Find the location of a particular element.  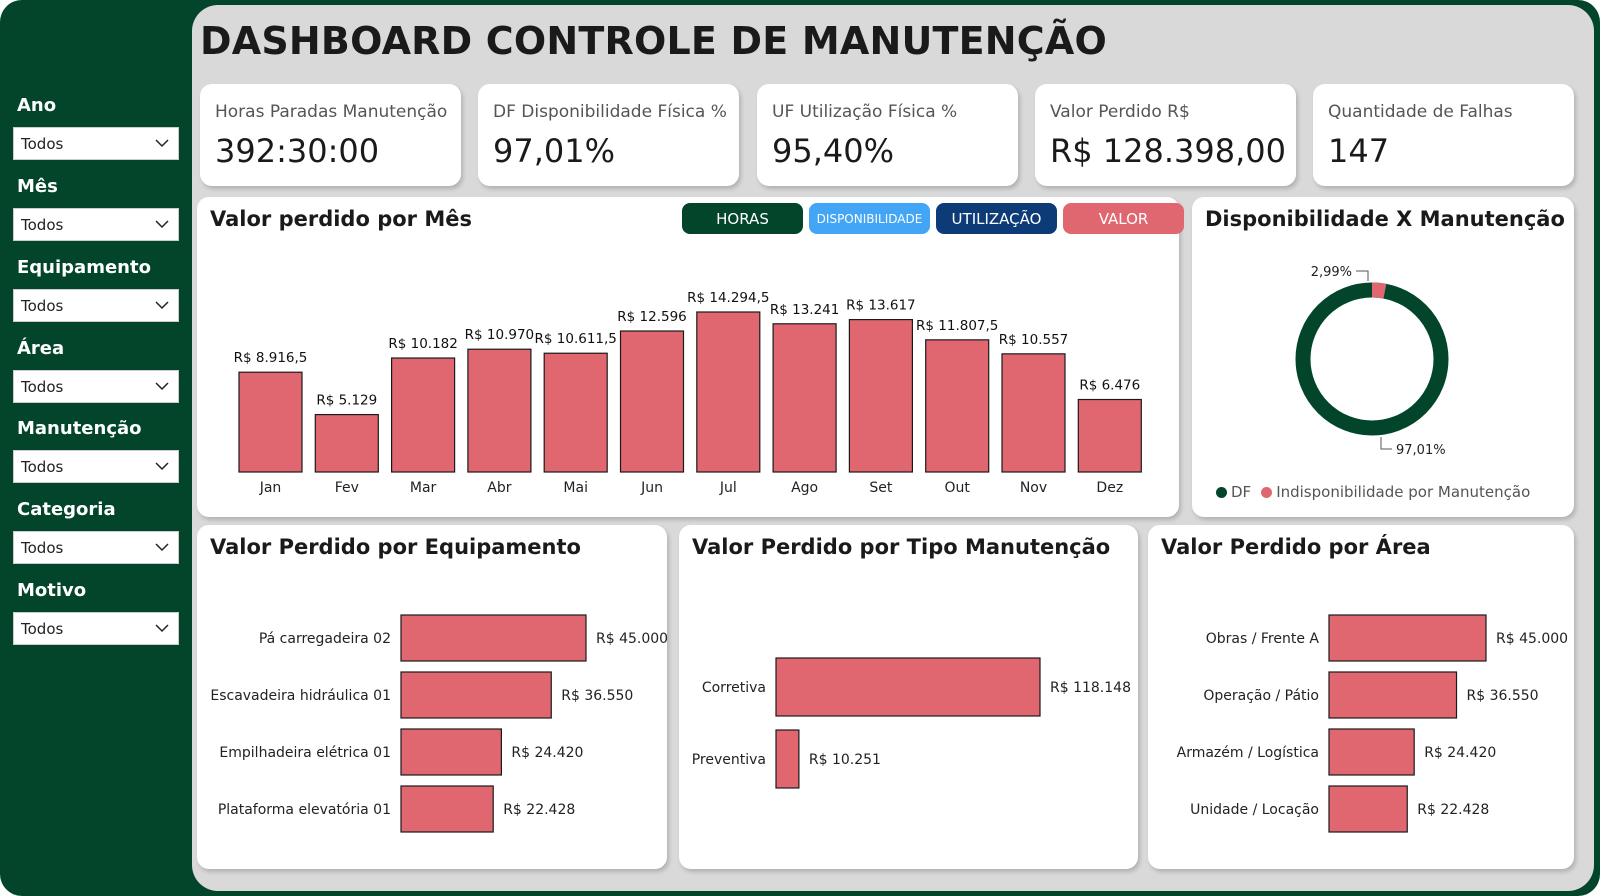

tab-utilizacao: UTILIZAÇÃO is located at coordinates (996, 218).